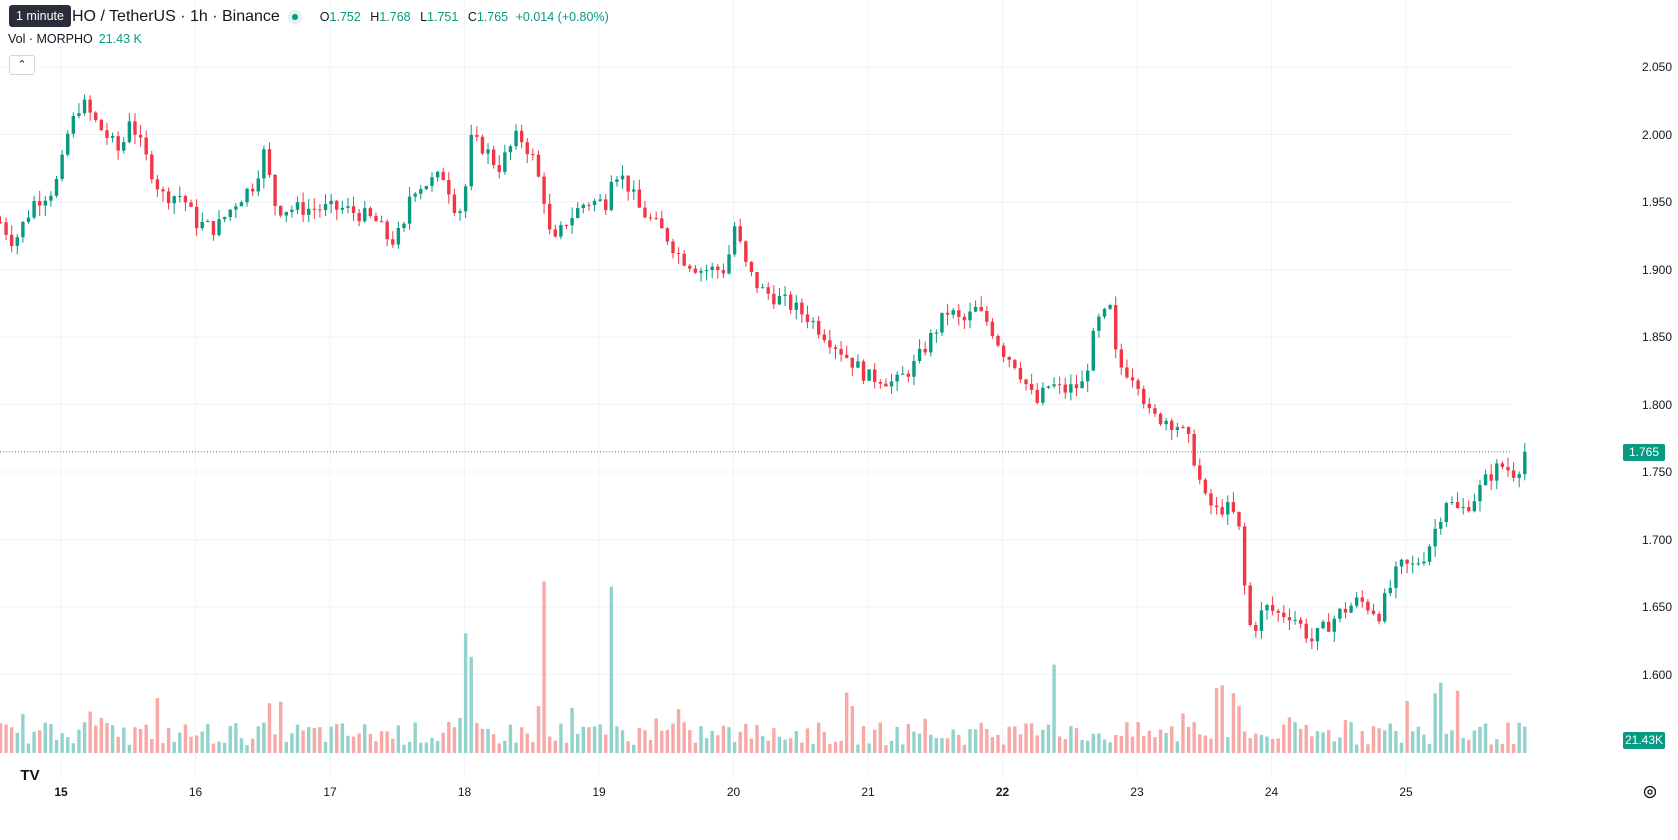  What do you see at coordinates (492, 17) in the screenshot?
I see `close-value: 1.765` at bounding box center [492, 17].